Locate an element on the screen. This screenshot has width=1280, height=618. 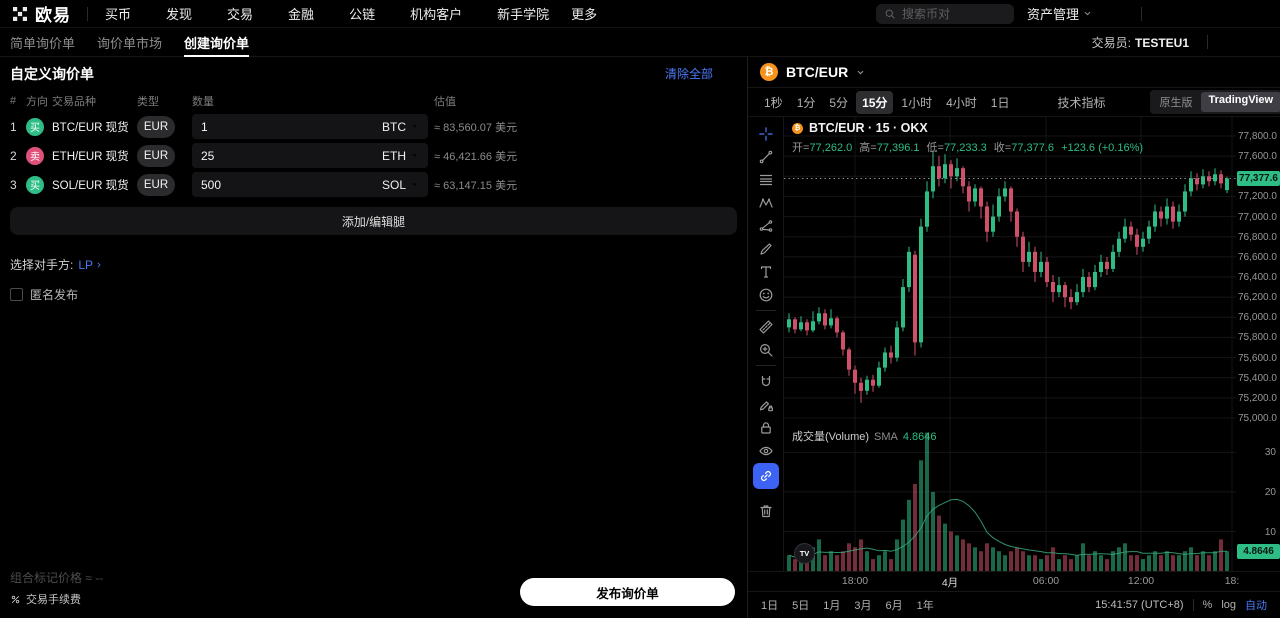
percent-scale-button: % is located at coordinates (1207, 605).